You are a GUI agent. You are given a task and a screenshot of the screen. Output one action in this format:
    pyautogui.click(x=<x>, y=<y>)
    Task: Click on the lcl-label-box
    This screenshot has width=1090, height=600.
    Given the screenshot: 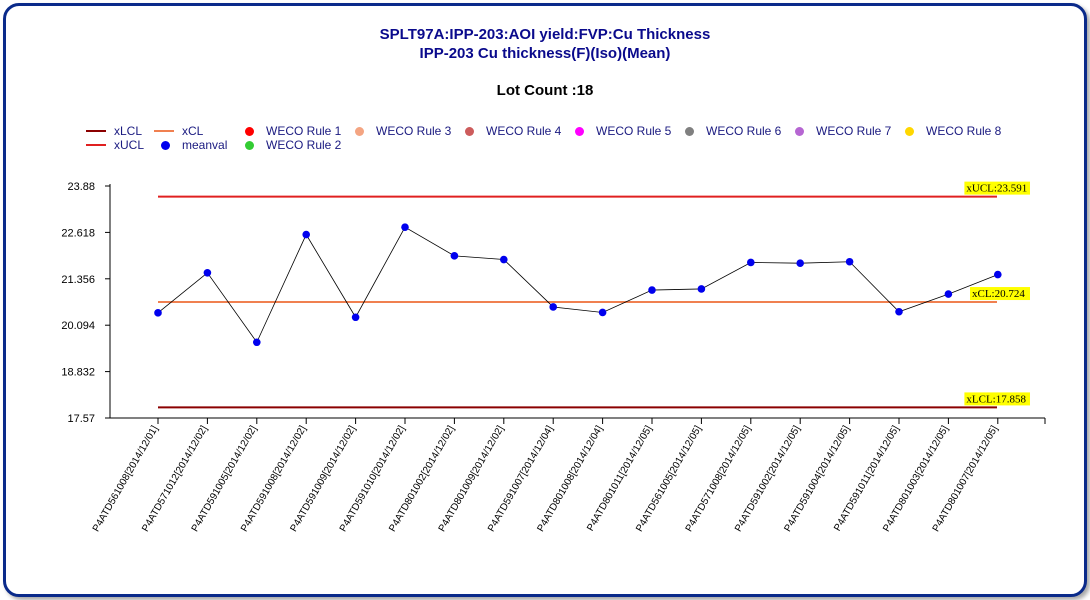 What is the action you would take?
    pyautogui.click(x=997, y=399)
    